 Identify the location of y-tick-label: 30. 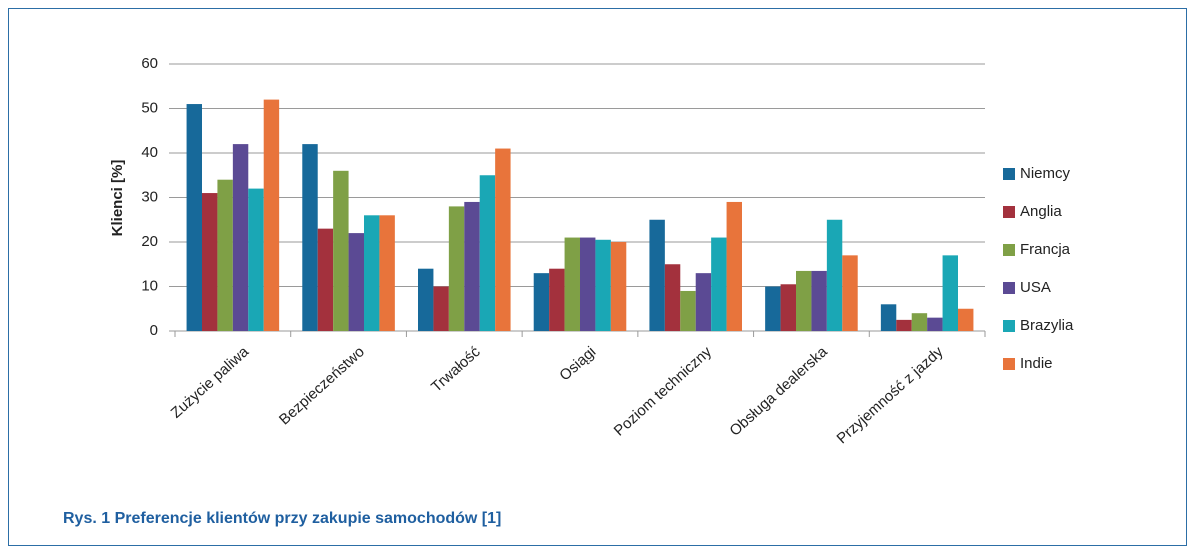
(149, 196).